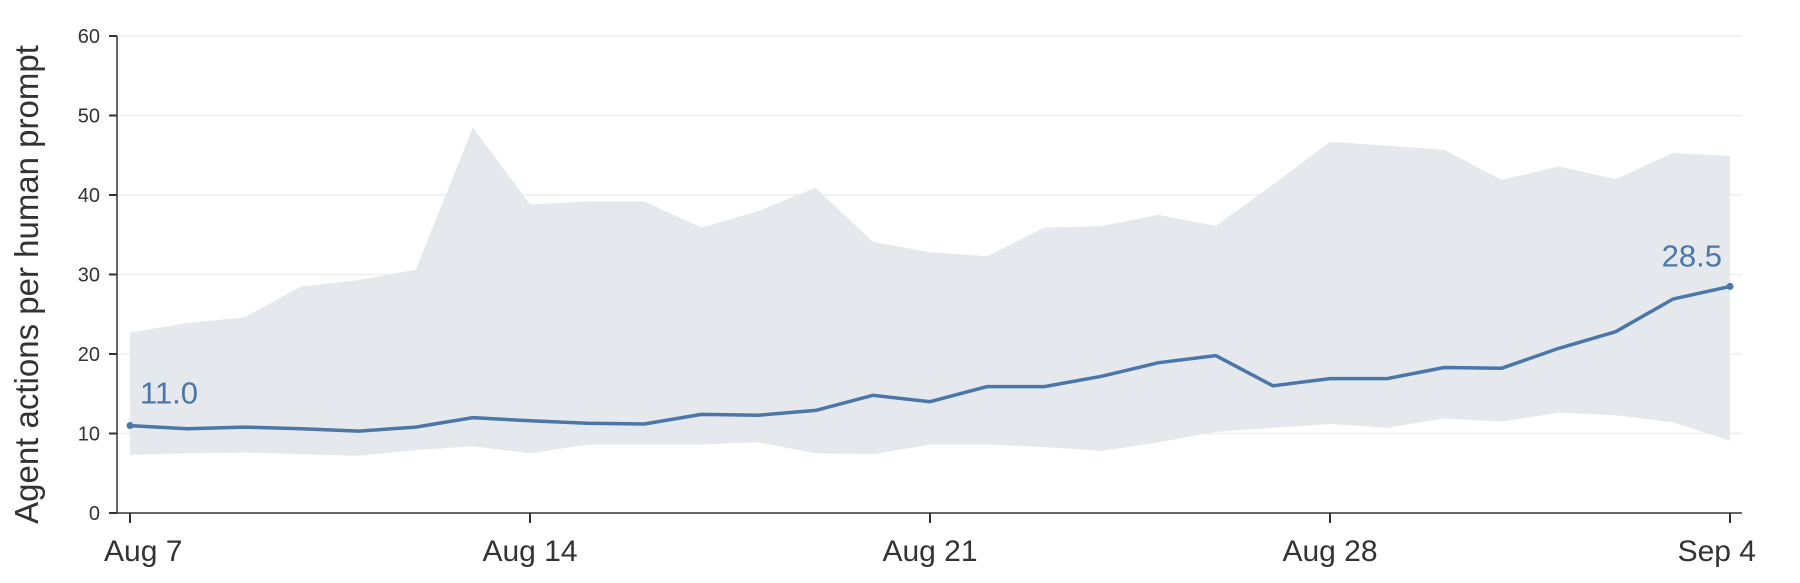 This screenshot has height=583, width=1800. What do you see at coordinates (143, 551) in the screenshot?
I see `x-tick-label: Aug 7` at bounding box center [143, 551].